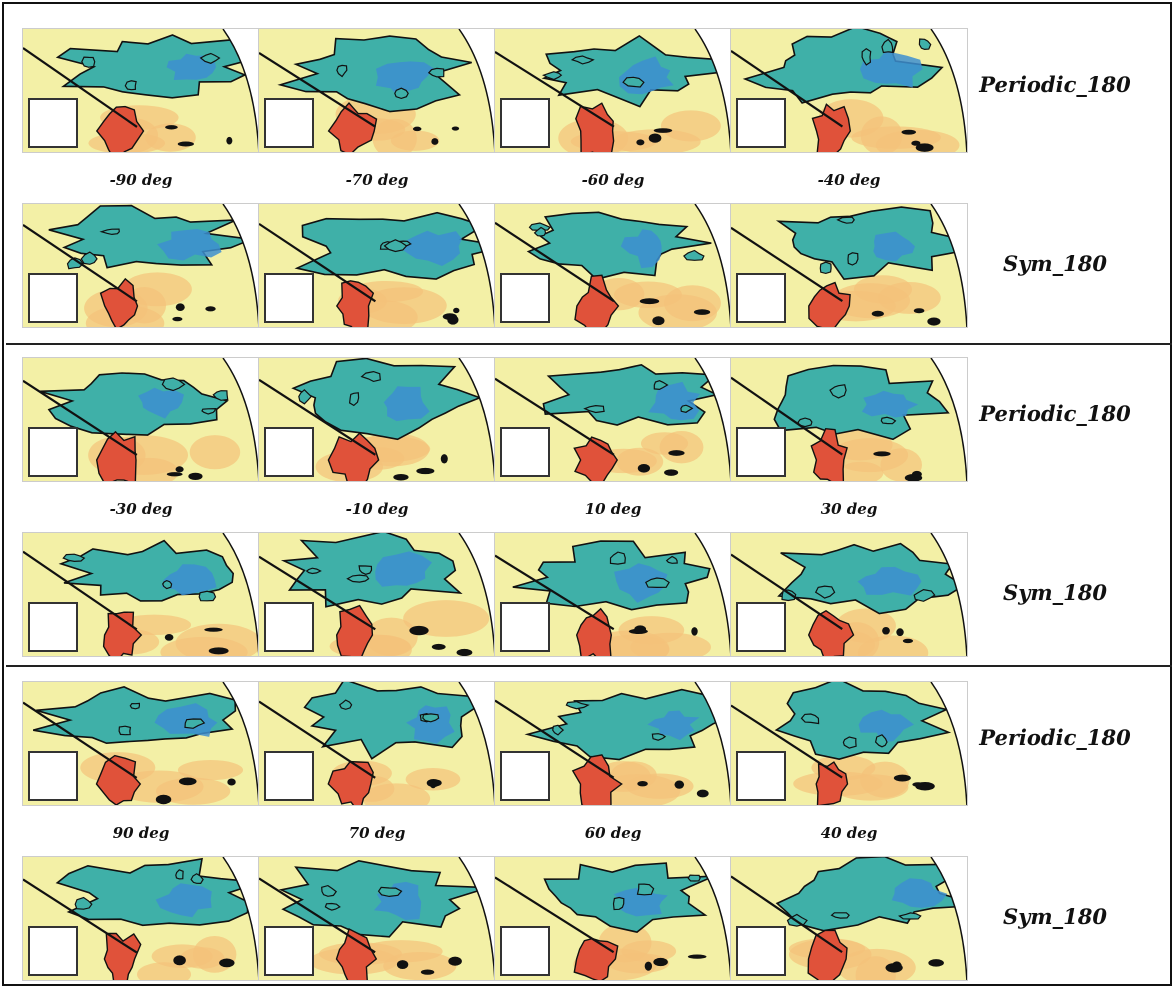 This screenshot has width=1176, height=990. Describe the element at coordinates (613, 180) in the screenshot. I see `angle-label: -60 deg` at that location.